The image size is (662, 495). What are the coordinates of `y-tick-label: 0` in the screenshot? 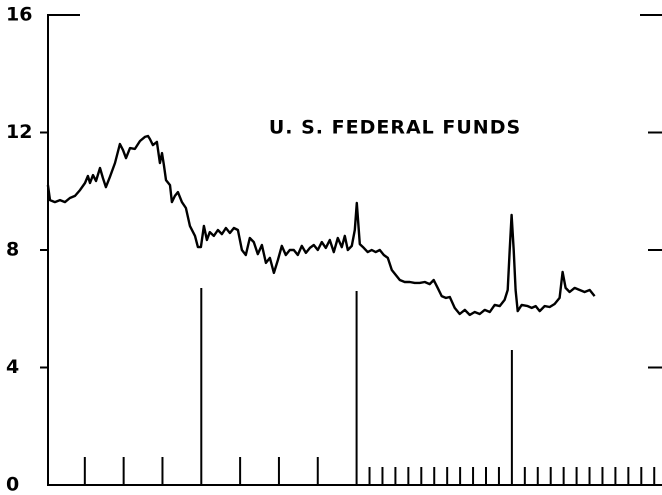 It's located at (12, 484).